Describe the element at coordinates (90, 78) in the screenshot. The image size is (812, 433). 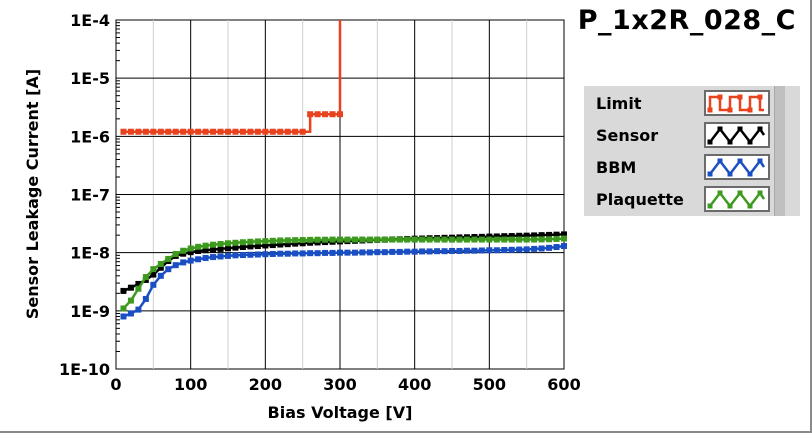
I see `y-tick-label: 1E-5` at that location.